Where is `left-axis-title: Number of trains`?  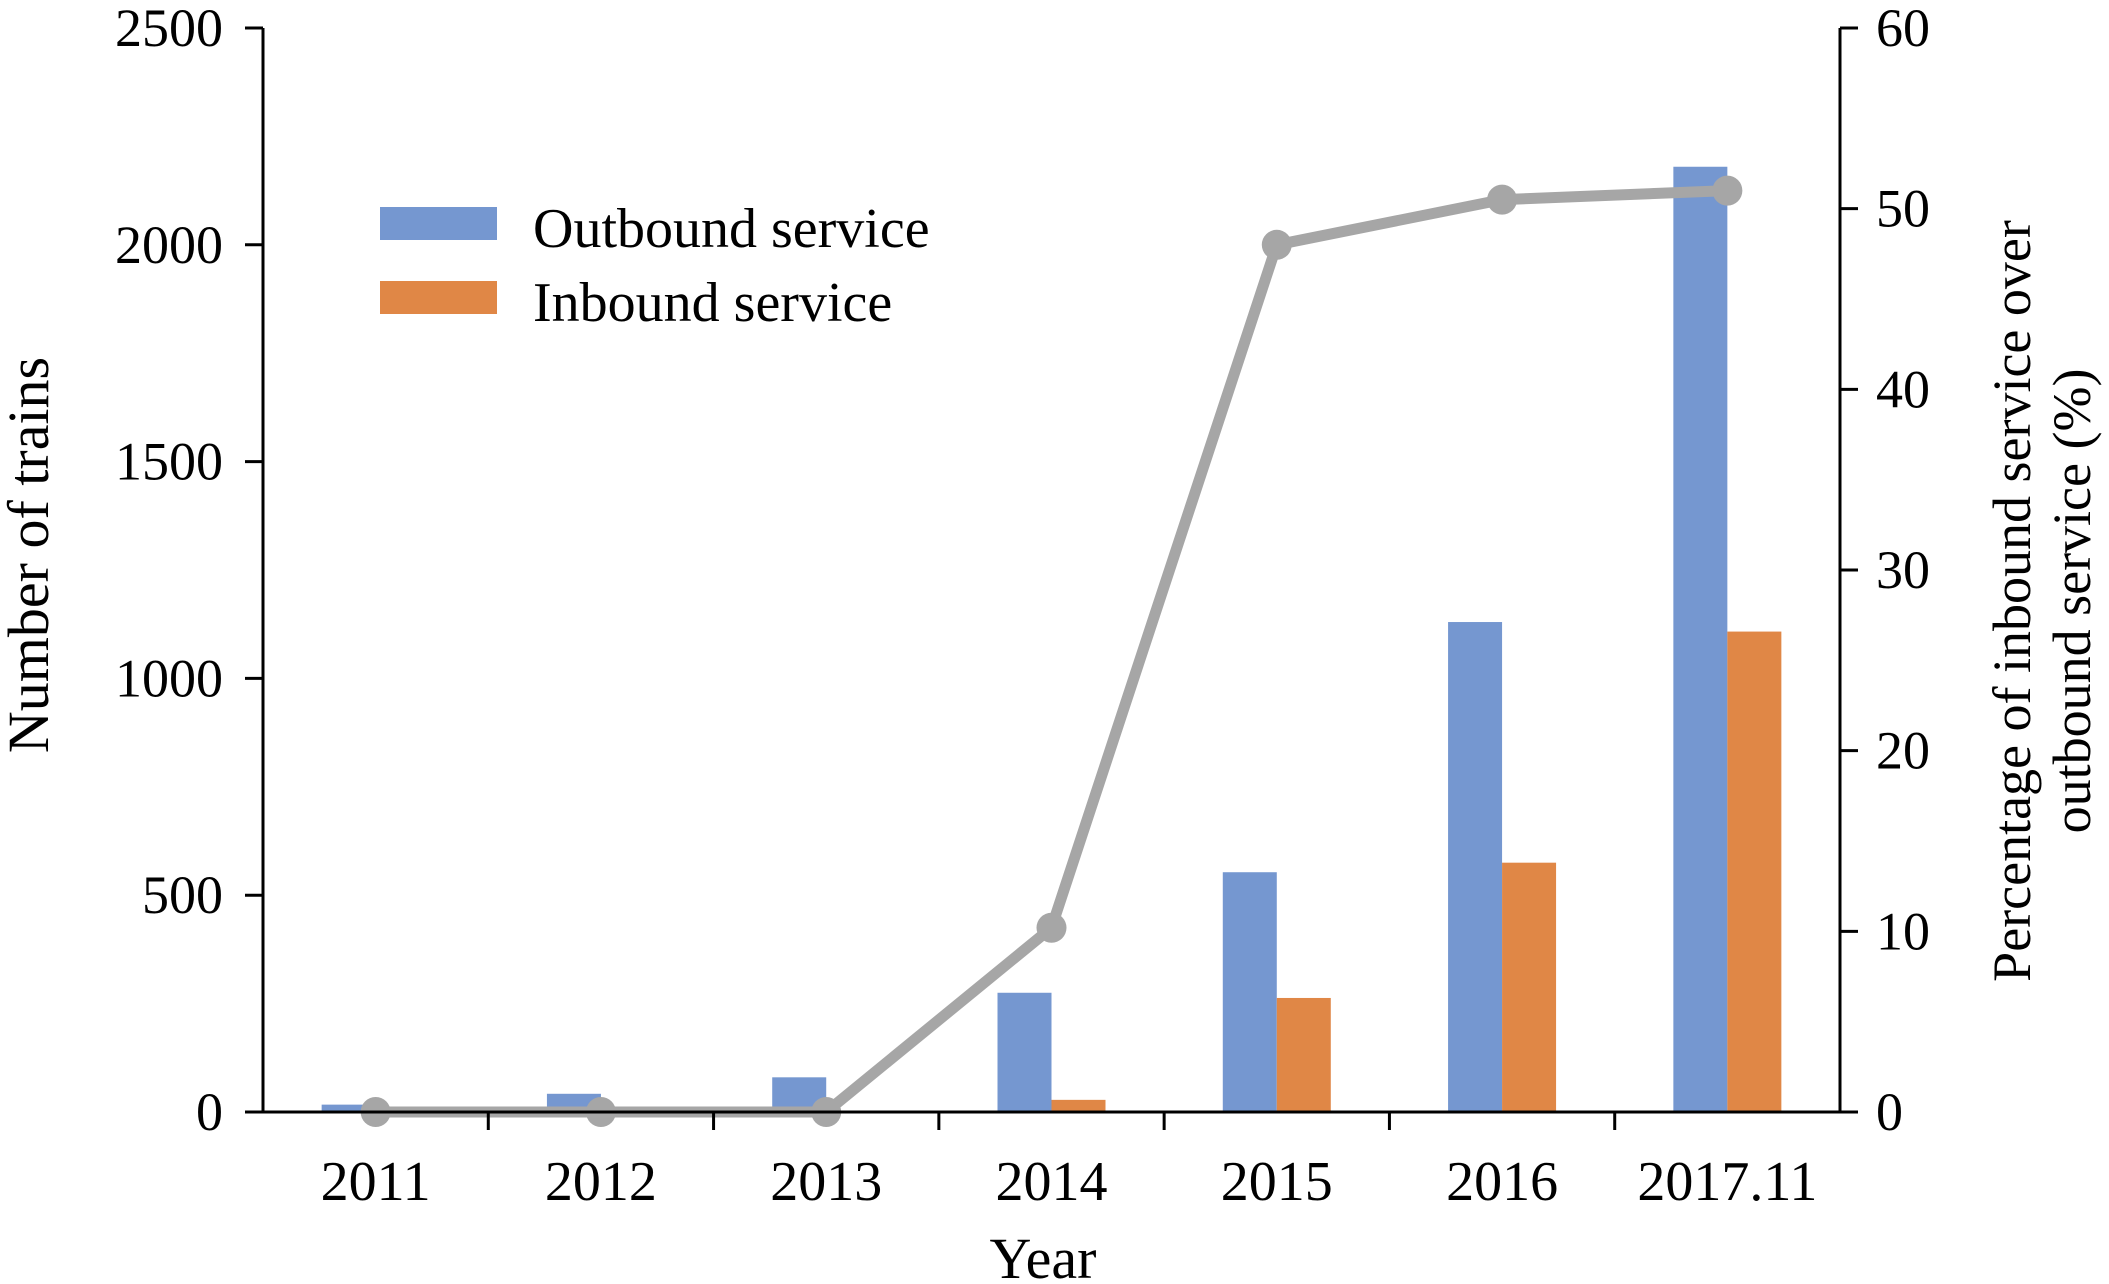 left-axis-title: Number of trains is located at coordinates (30, 555).